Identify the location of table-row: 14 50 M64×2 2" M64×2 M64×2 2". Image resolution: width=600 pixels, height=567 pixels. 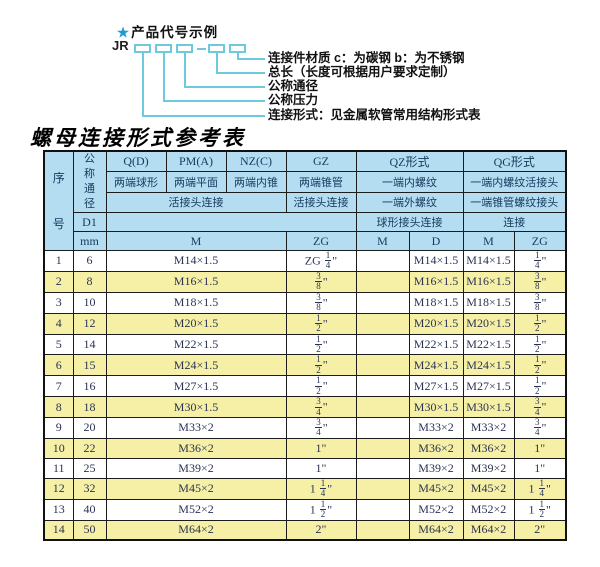
(305, 530).